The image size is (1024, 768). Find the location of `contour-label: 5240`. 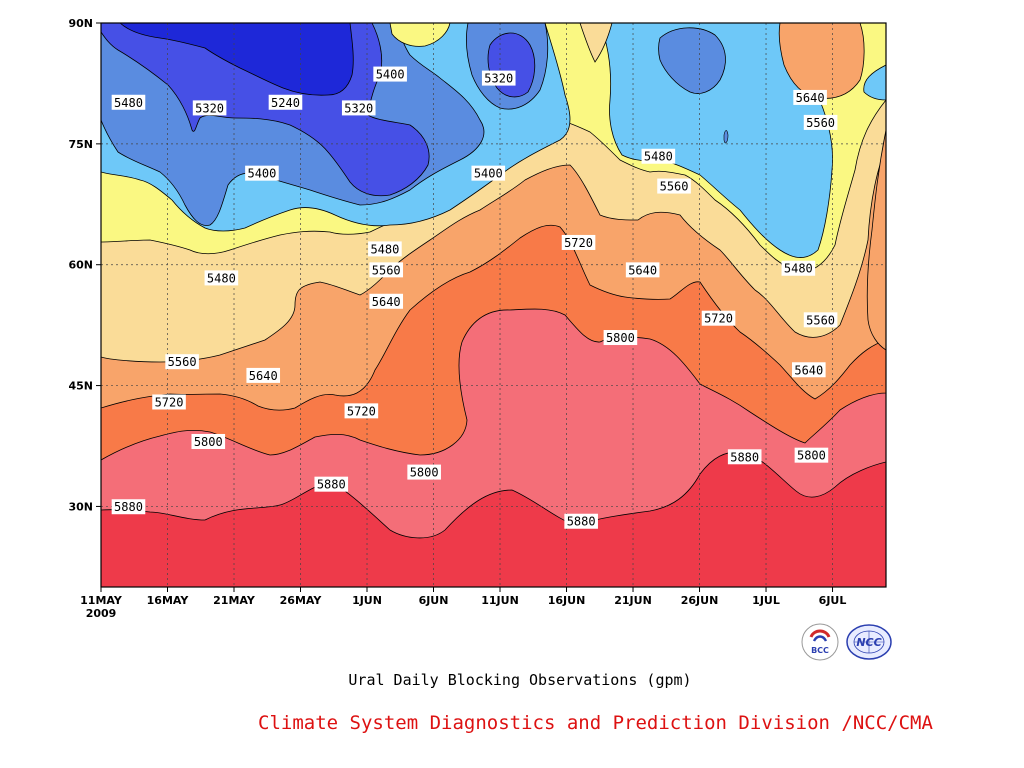

contour-label: 5240 is located at coordinates (285, 102).